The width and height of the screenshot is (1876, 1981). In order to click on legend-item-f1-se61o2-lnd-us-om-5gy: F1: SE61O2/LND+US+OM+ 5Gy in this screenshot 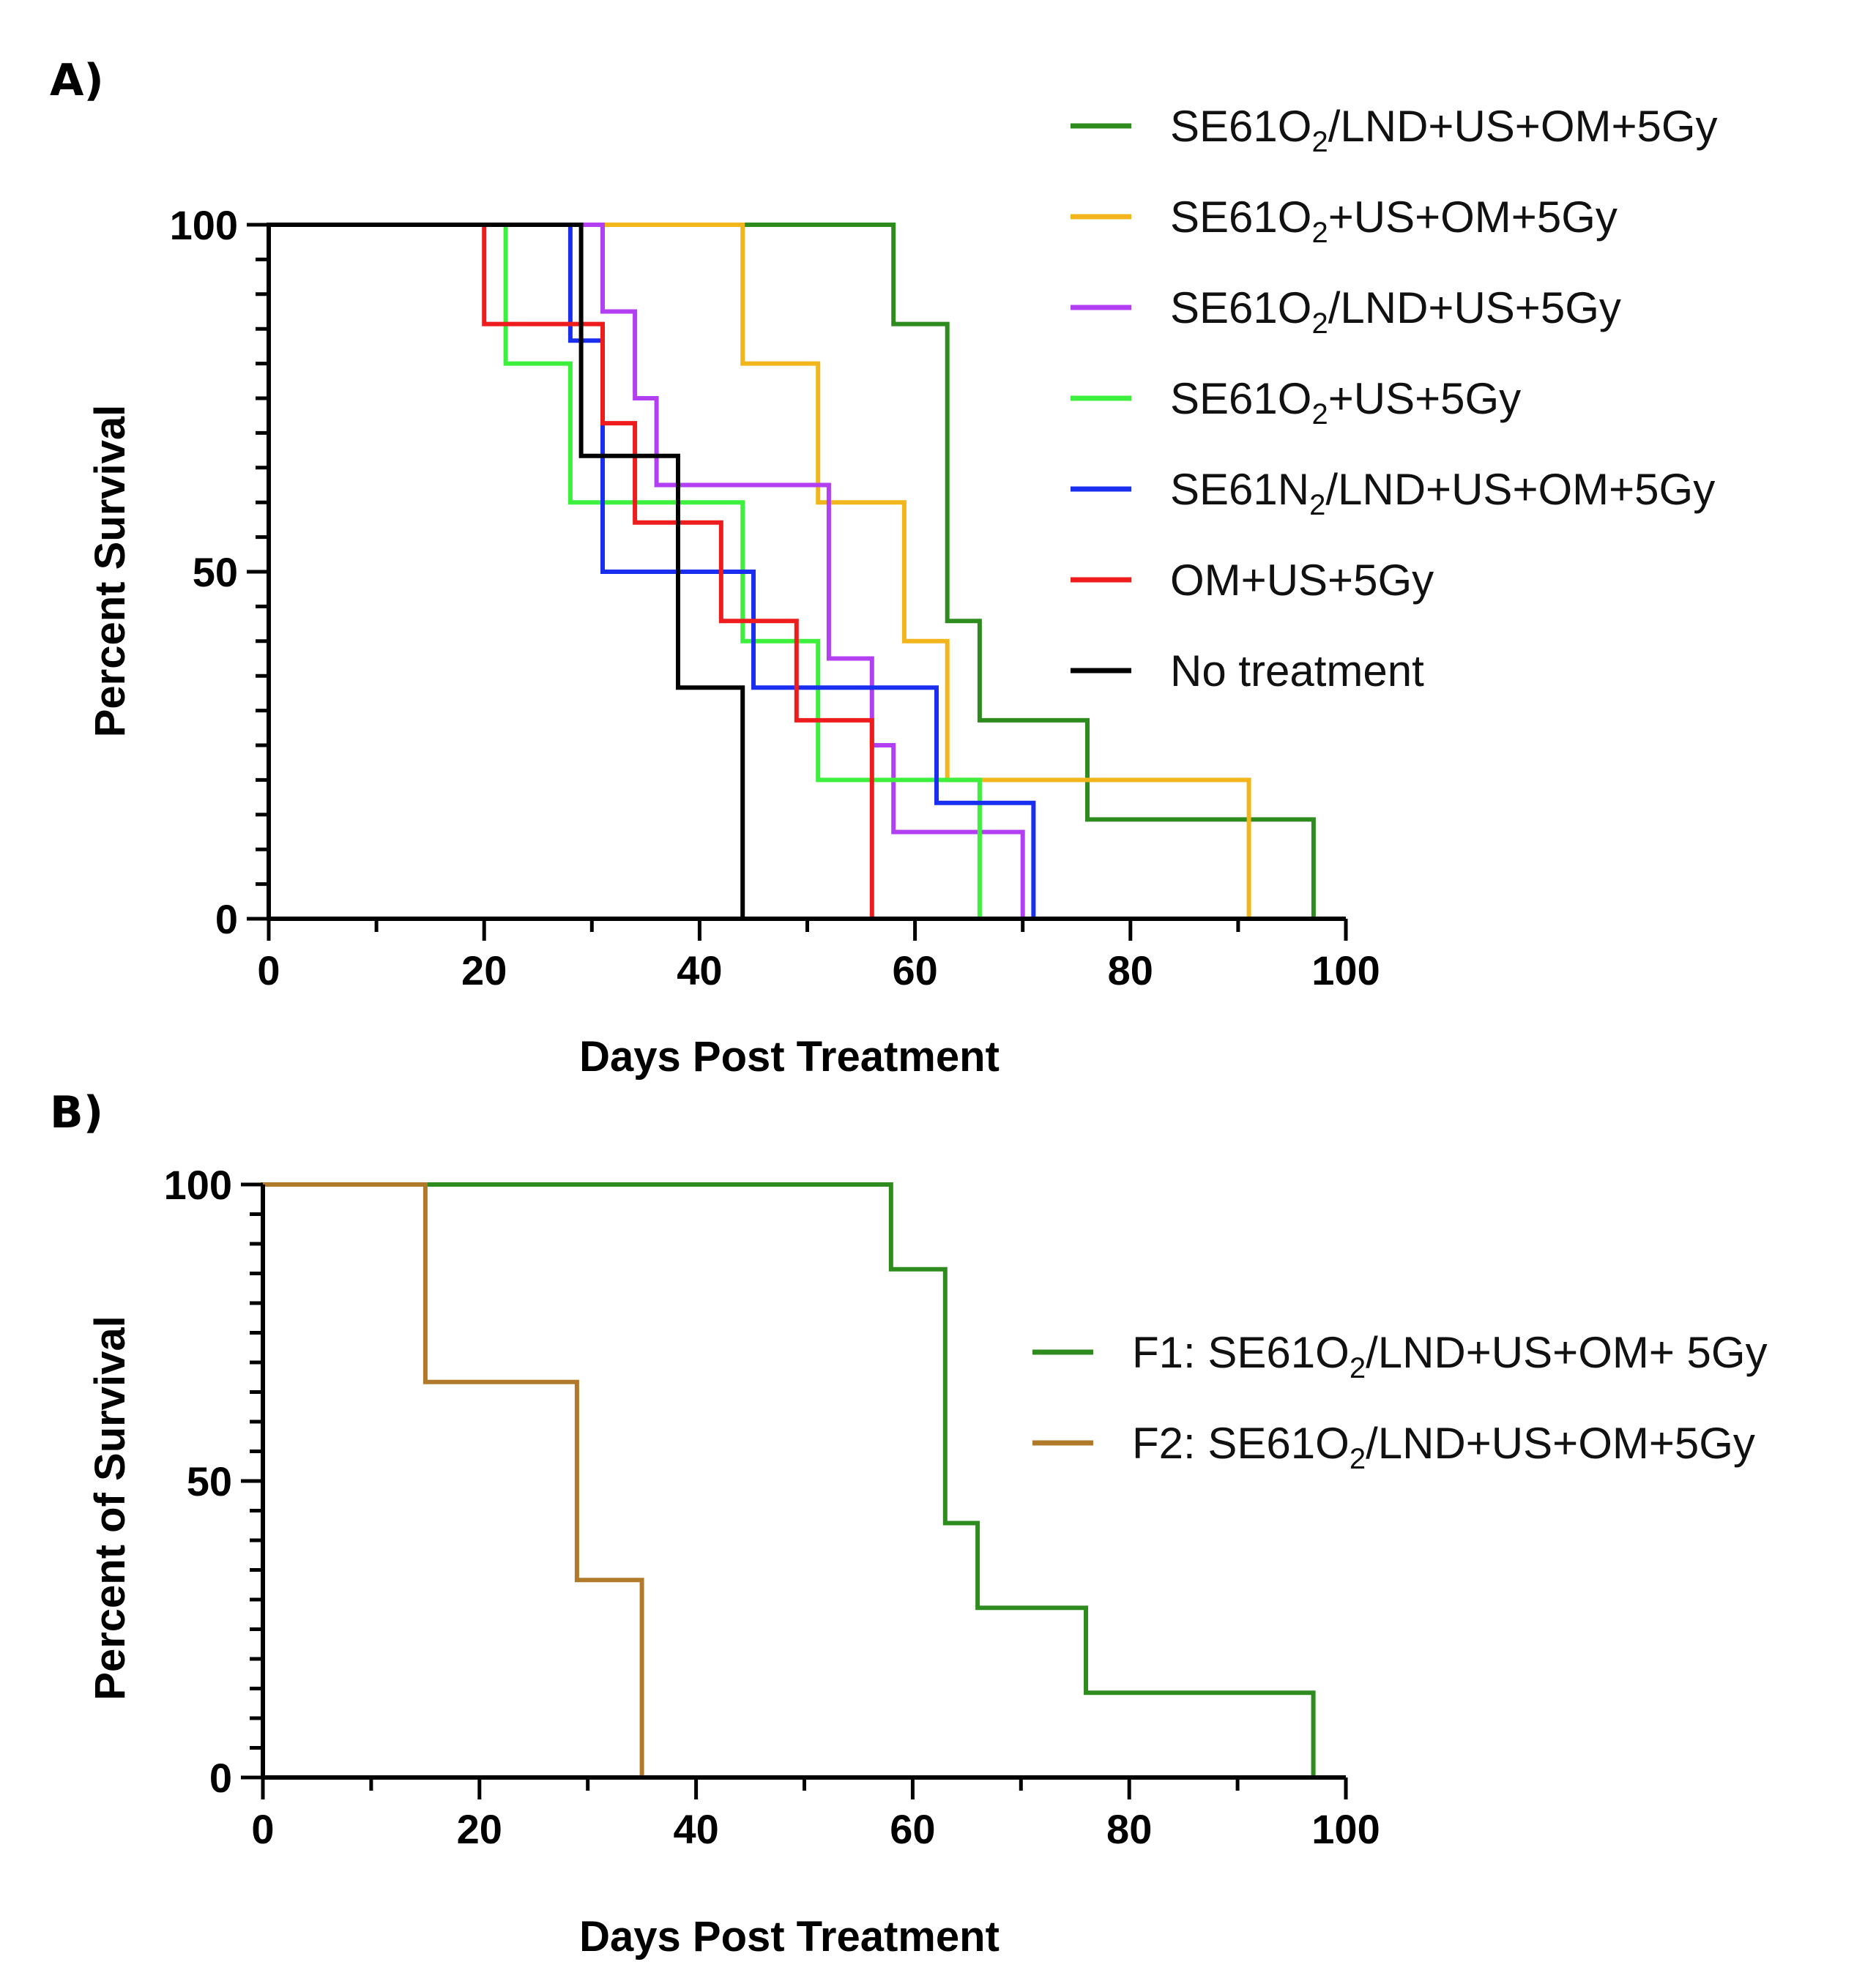, I will do `click(1400, 1356)`.